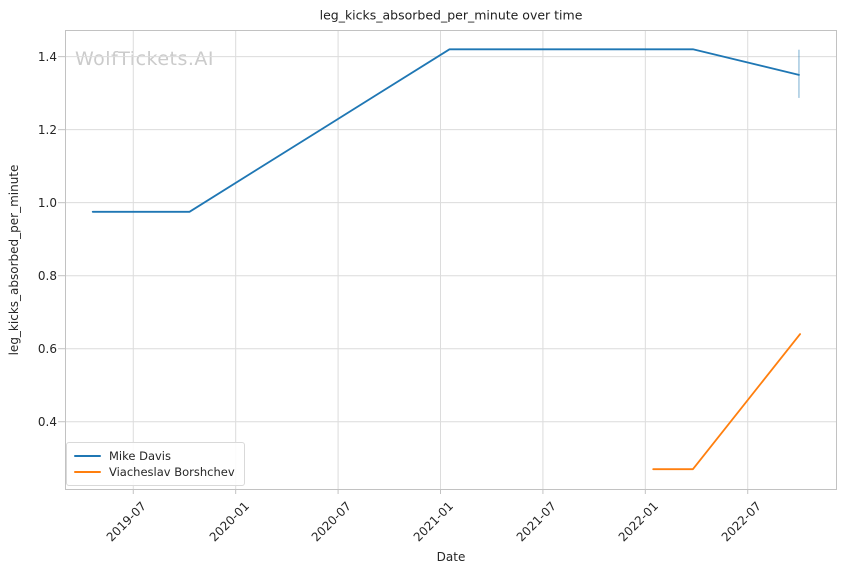 The height and width of the screenshot is (575, 844). Describe the element at coordinates (172, 471) in the screenshot. I see `legend-label: Viacheslav Borshchev` at that location.